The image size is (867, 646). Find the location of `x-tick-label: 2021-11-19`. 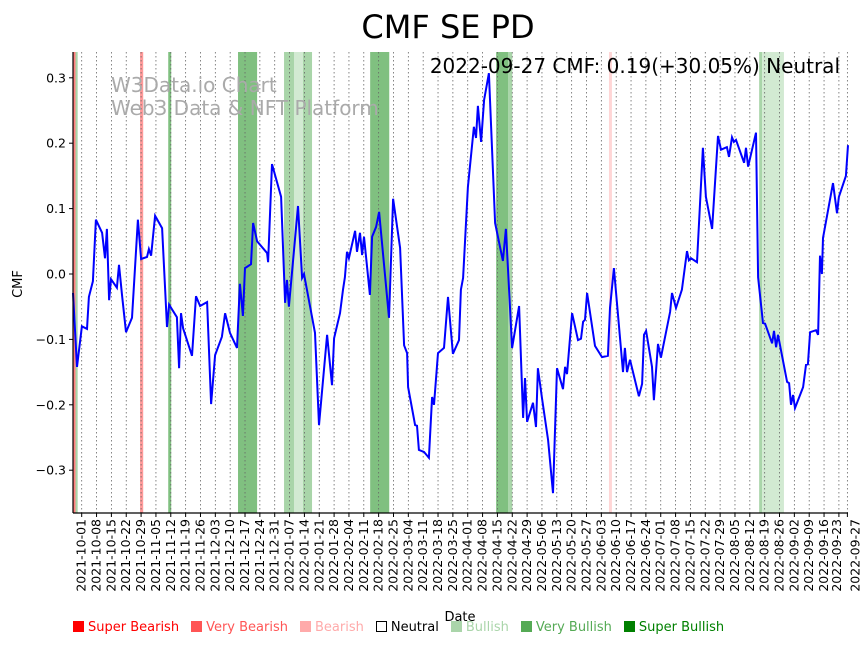

x-tick-label: 2021-11-19 is located at coordinates (185, 555).